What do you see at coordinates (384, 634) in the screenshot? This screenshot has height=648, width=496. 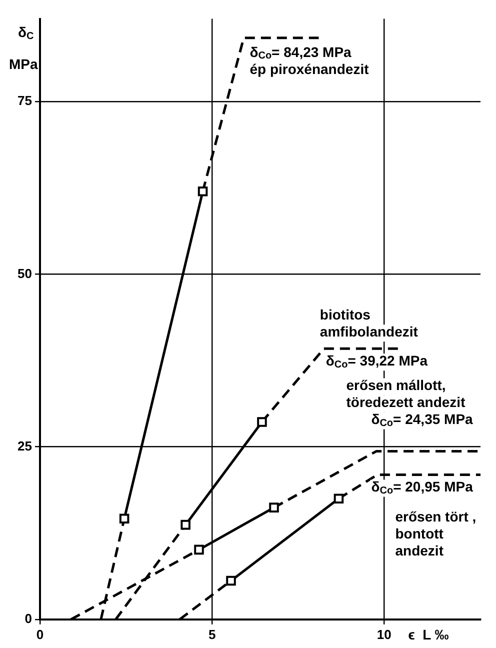 I see `x-tick-label: 10` at bounding box center [384, 634].